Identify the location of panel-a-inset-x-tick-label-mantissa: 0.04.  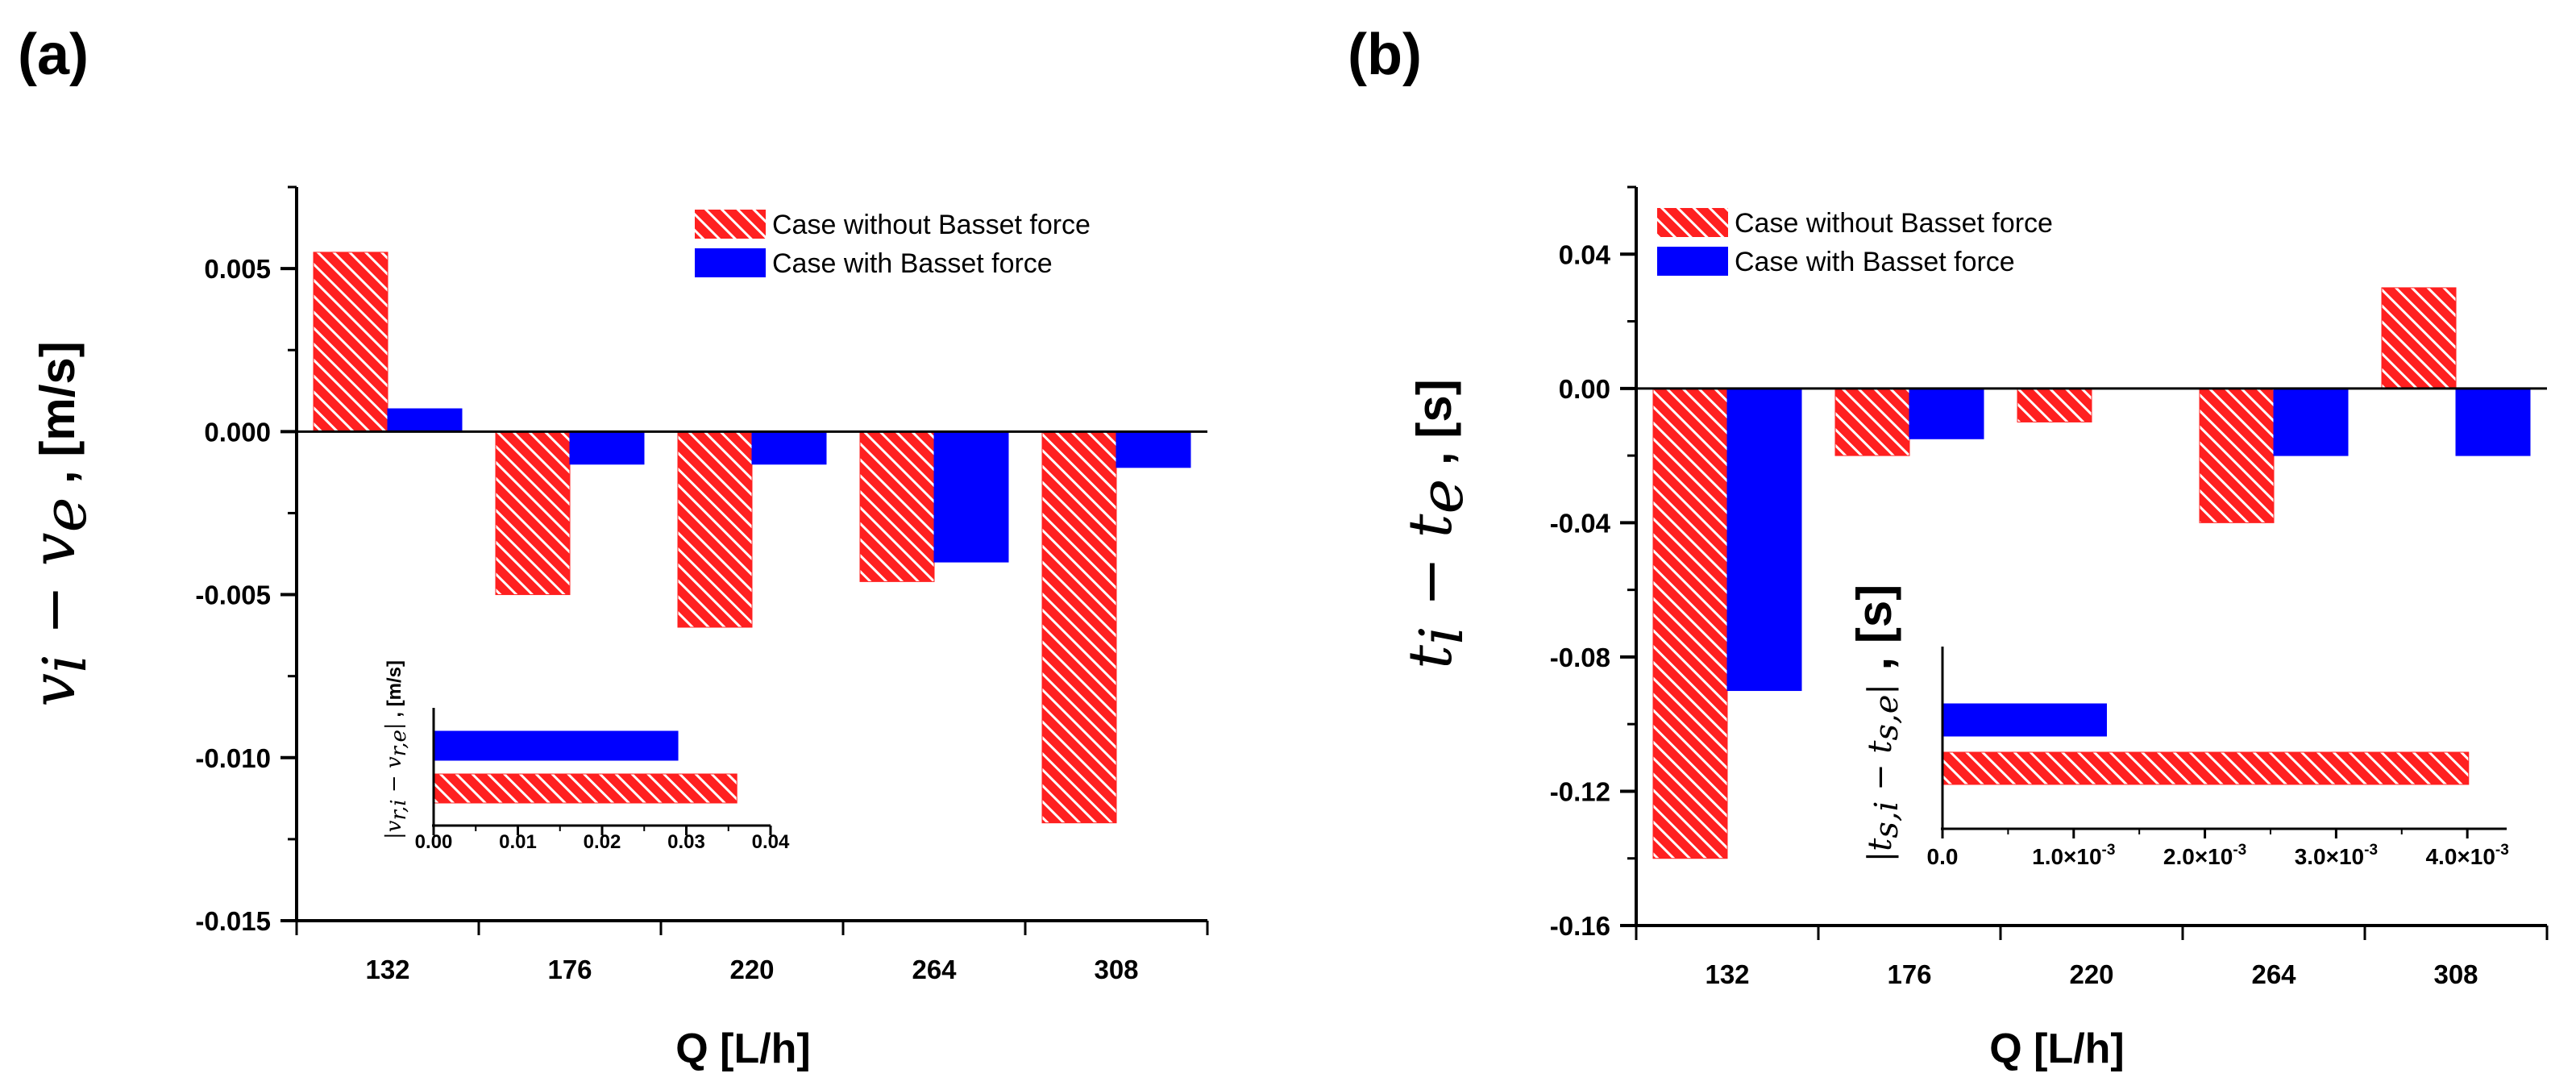
(771, 842).